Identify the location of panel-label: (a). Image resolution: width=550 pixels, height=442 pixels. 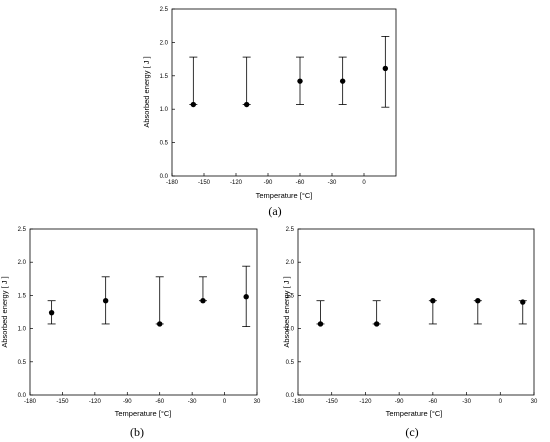
(274, 211).